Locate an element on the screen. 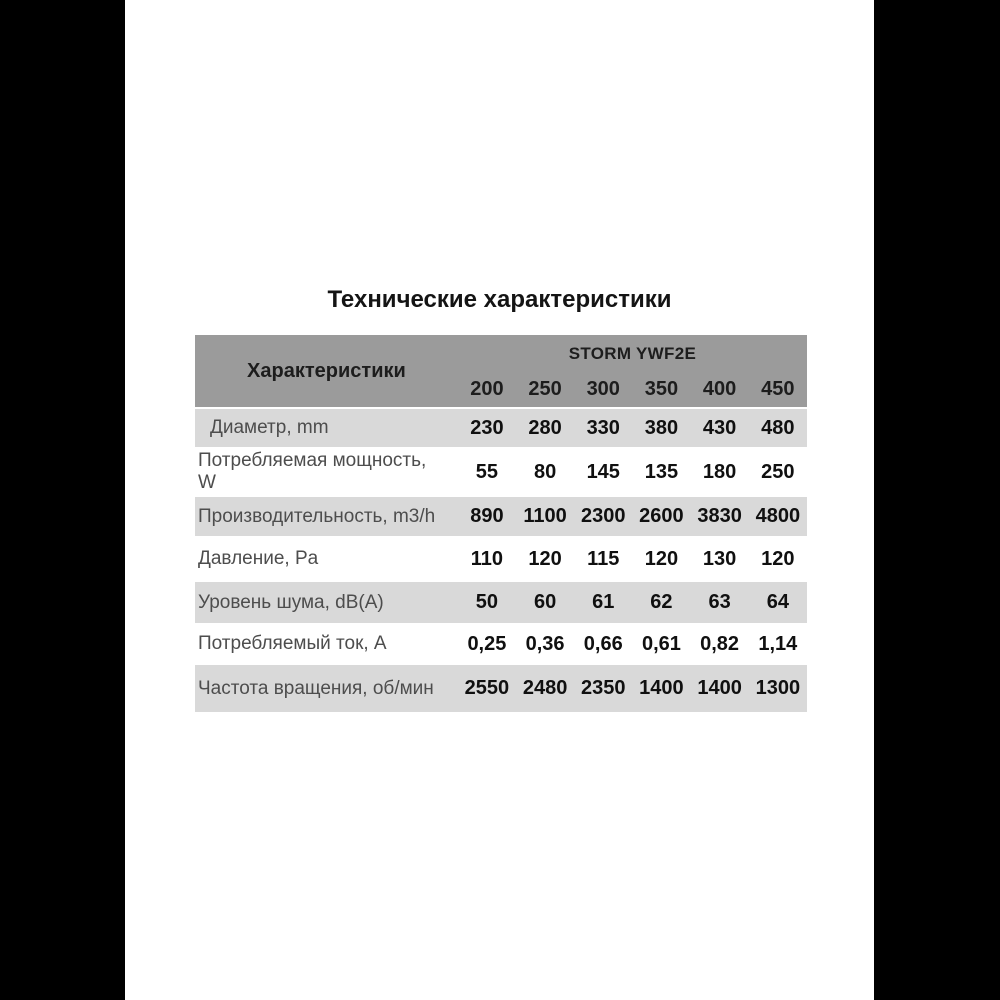  row-label: Уровень шума, dB(A) is located at coordinates (326, 602).